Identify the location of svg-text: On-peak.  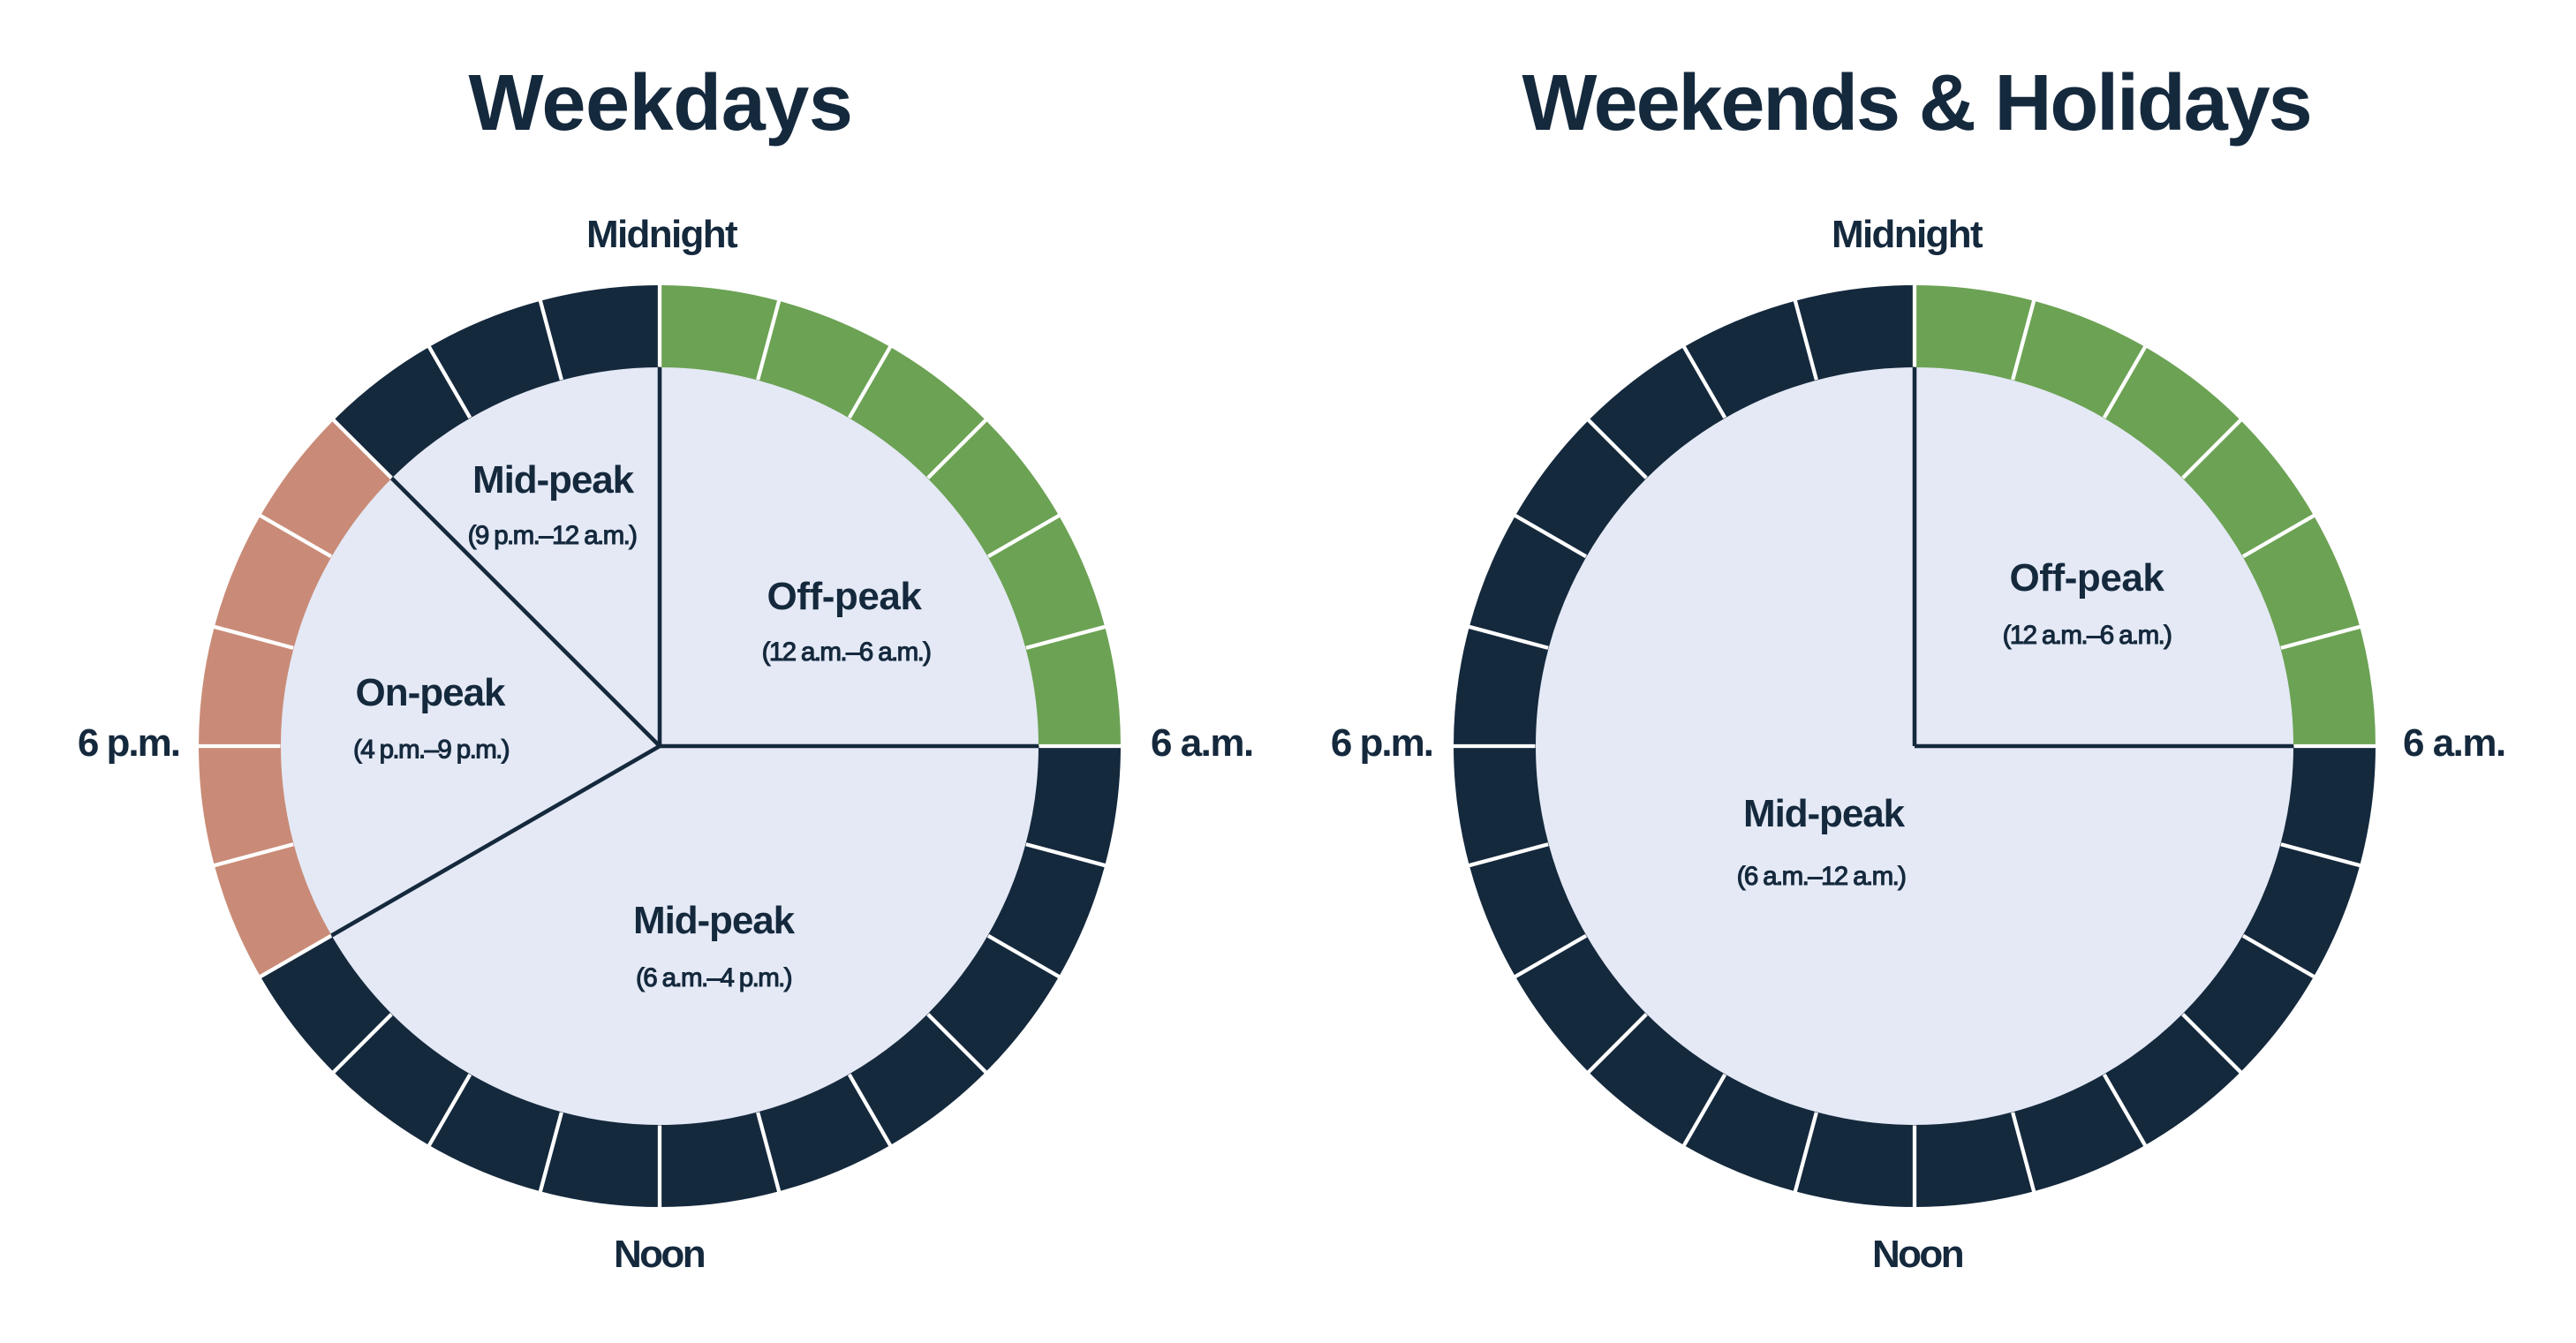
(430, 692).